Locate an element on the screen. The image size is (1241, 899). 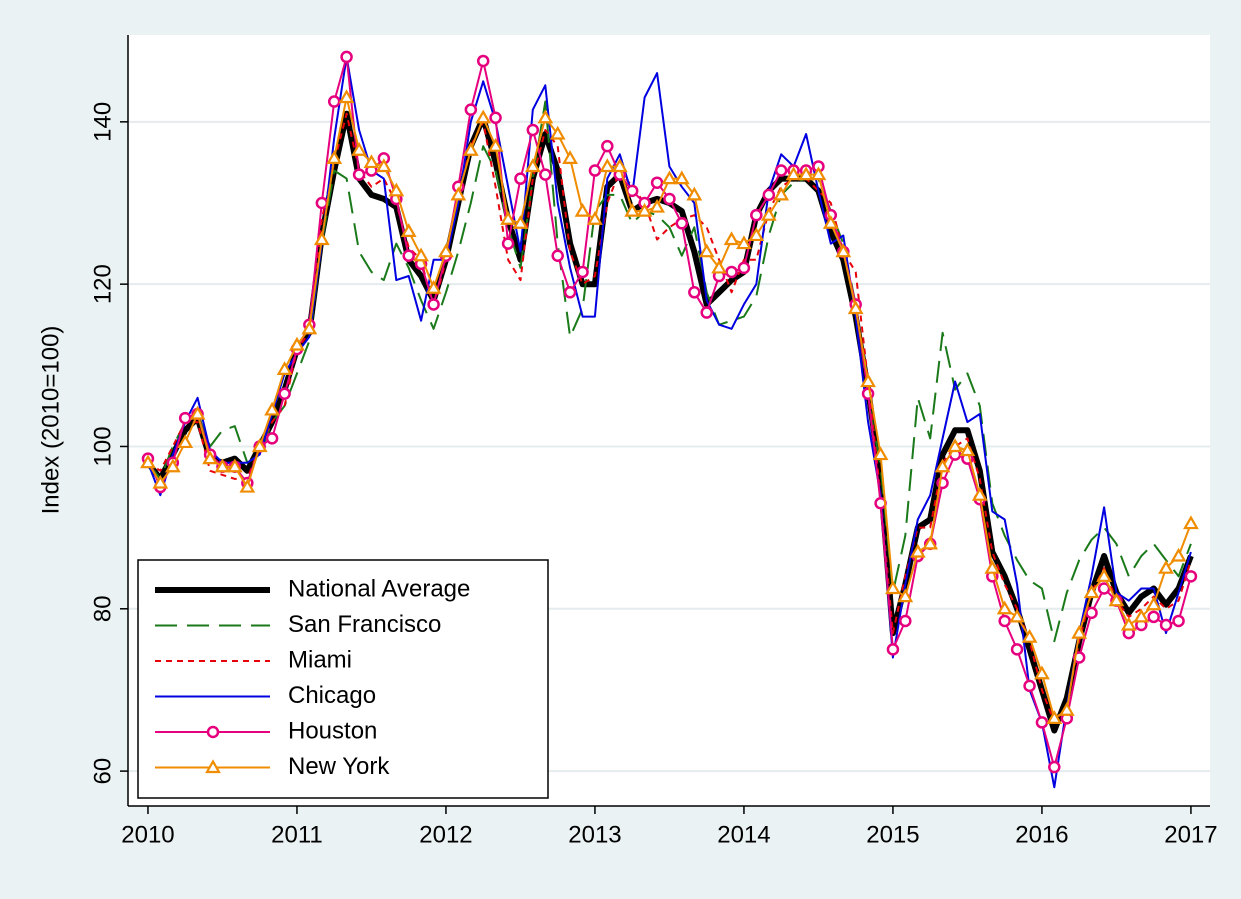
y-tick-label: 140 is located at coordinates (102, 122).